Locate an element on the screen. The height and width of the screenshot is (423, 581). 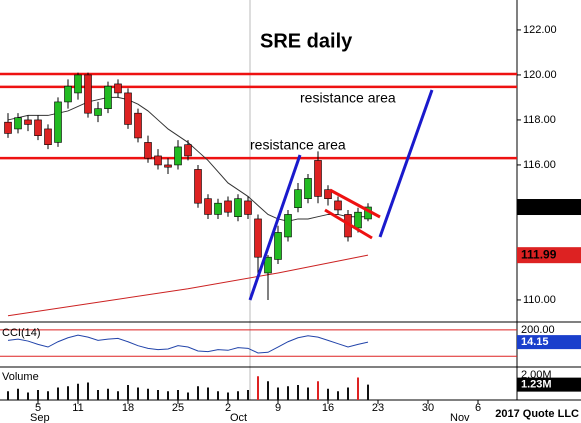
x-tick-label: 23 is located at coordinates (378, 408).